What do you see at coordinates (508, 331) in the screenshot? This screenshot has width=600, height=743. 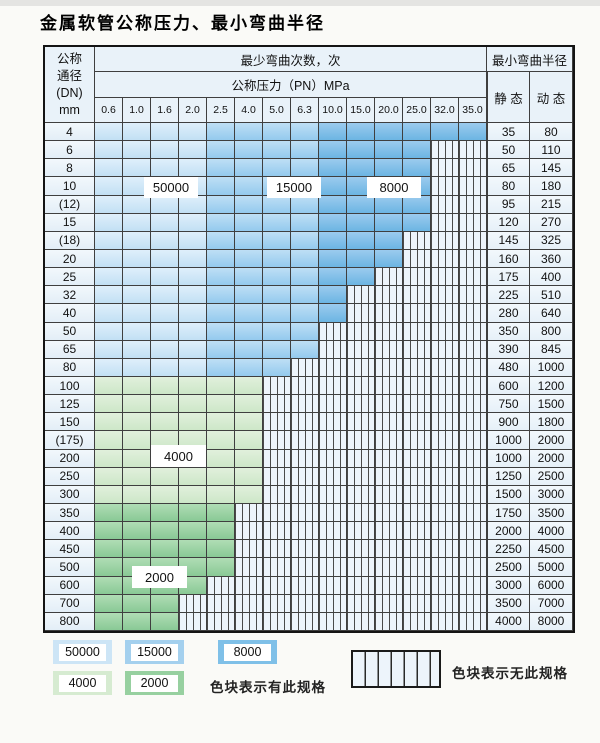 I see `static-radius-cell: 350` at bounding box center [508, 331].